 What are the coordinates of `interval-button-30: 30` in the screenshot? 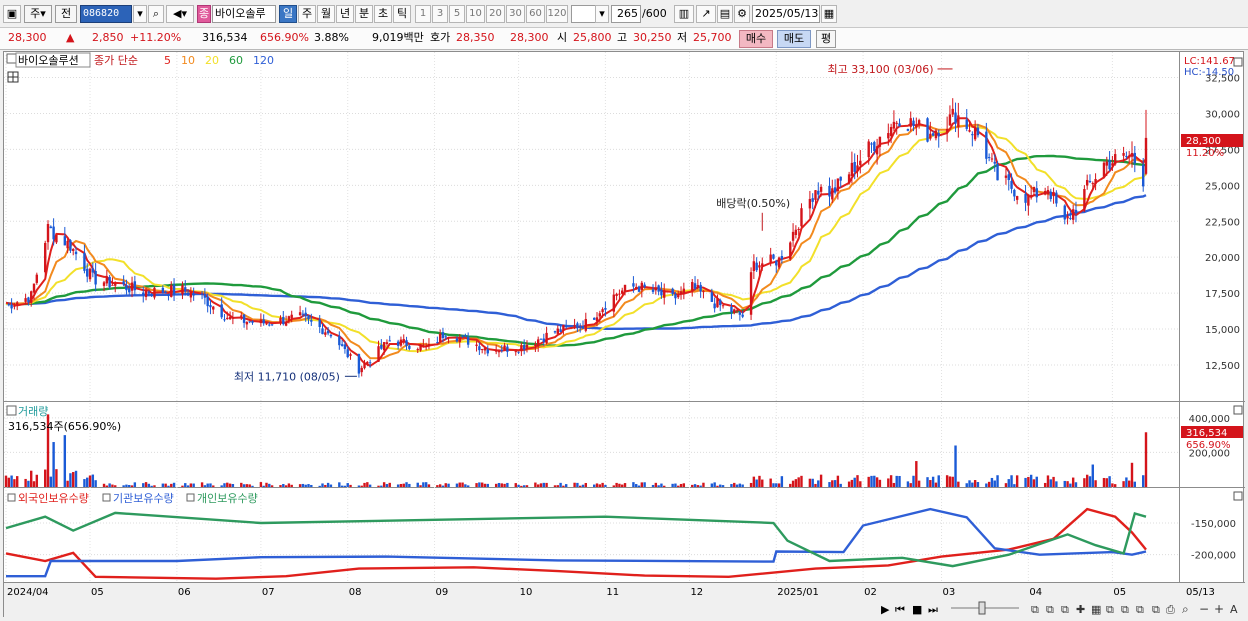 It's located at (515, 14).